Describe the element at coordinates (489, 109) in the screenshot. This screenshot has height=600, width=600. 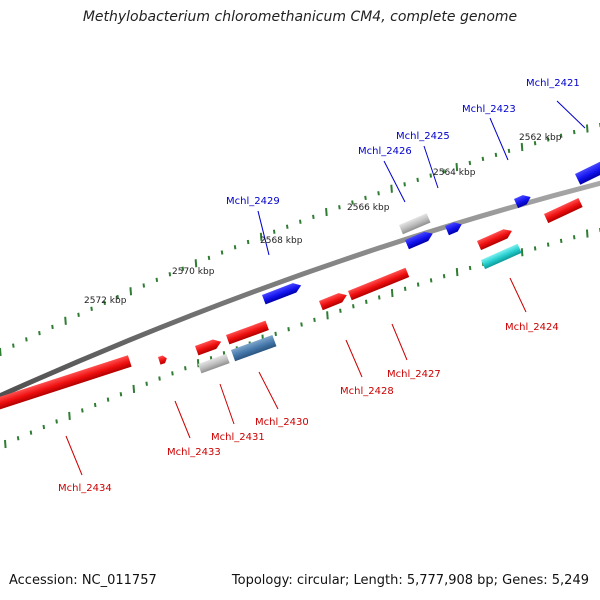
I see `forward-gene-label: Mchl_2423` at that location.